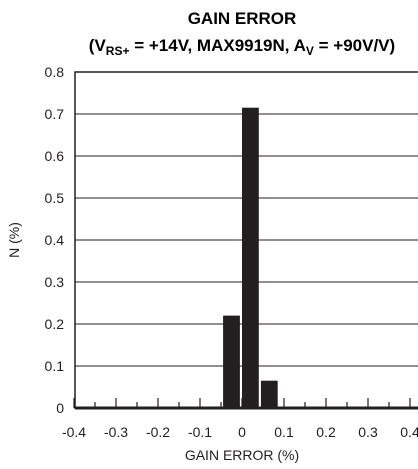  What do you see at coordinates (55, 114) in the screenshot?
I see `y-tick-label: 0.7` at bounding box center [55, 114].